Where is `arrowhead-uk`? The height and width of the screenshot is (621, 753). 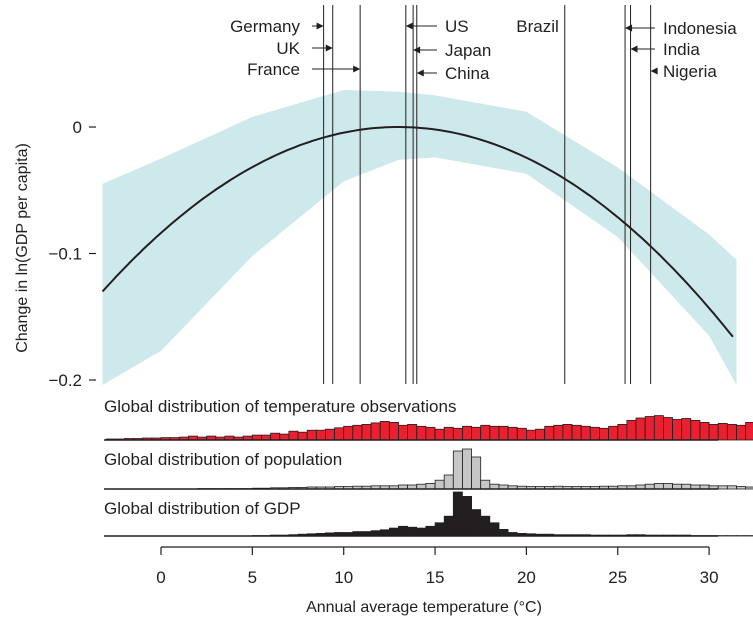 arrowhead-uk is located at coordinates (329, 48).